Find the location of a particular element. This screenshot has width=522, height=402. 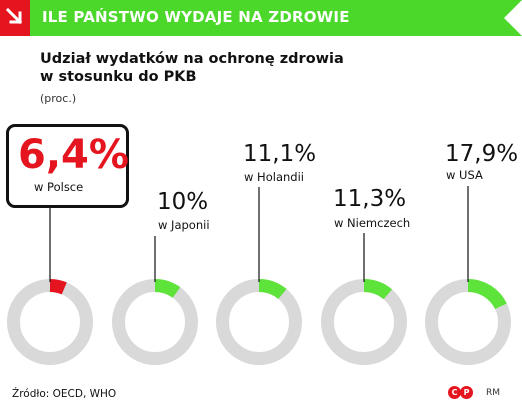

banner-shape is located at coordinates (261, 18).